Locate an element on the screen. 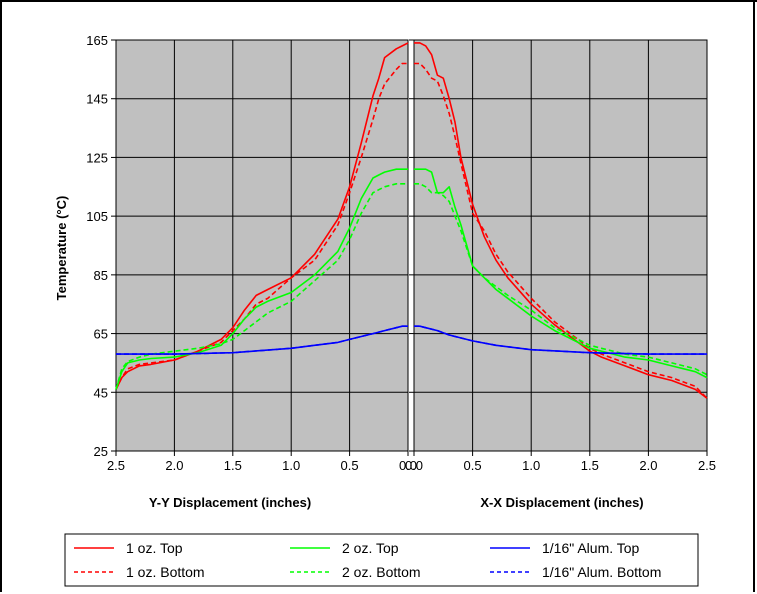 Image resolution: width=757 pixels, height=594 pixels. legend-label: 1/16" Alum. Bottom is located at coordinates (601, 572).